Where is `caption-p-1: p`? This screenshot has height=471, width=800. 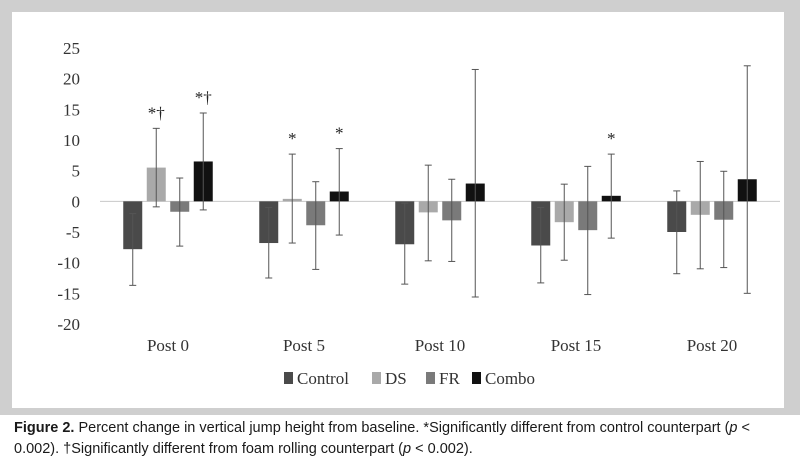 caption-p-1: p is located at coordinates (733, 428).